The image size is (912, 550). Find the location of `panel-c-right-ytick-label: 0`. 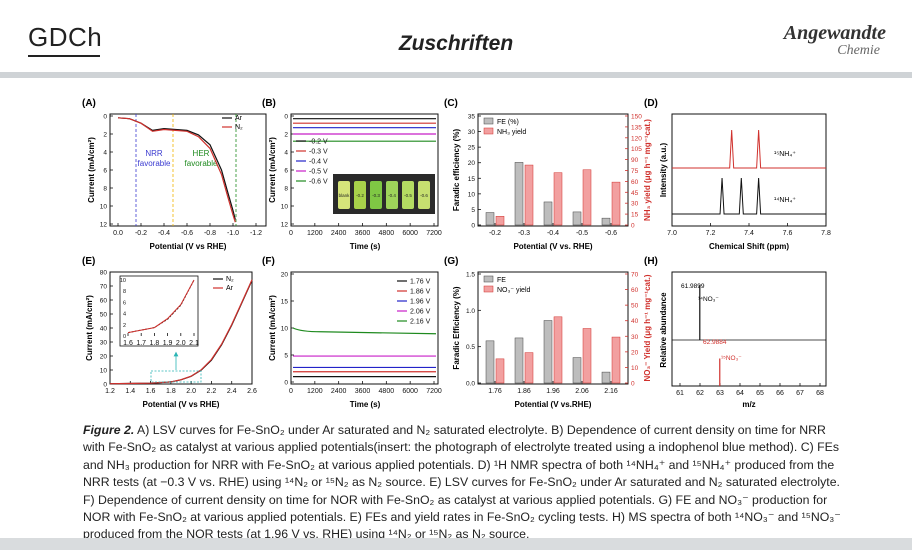

panel-c-right-ytick-label: 0 is located at coordinates (633, 226).